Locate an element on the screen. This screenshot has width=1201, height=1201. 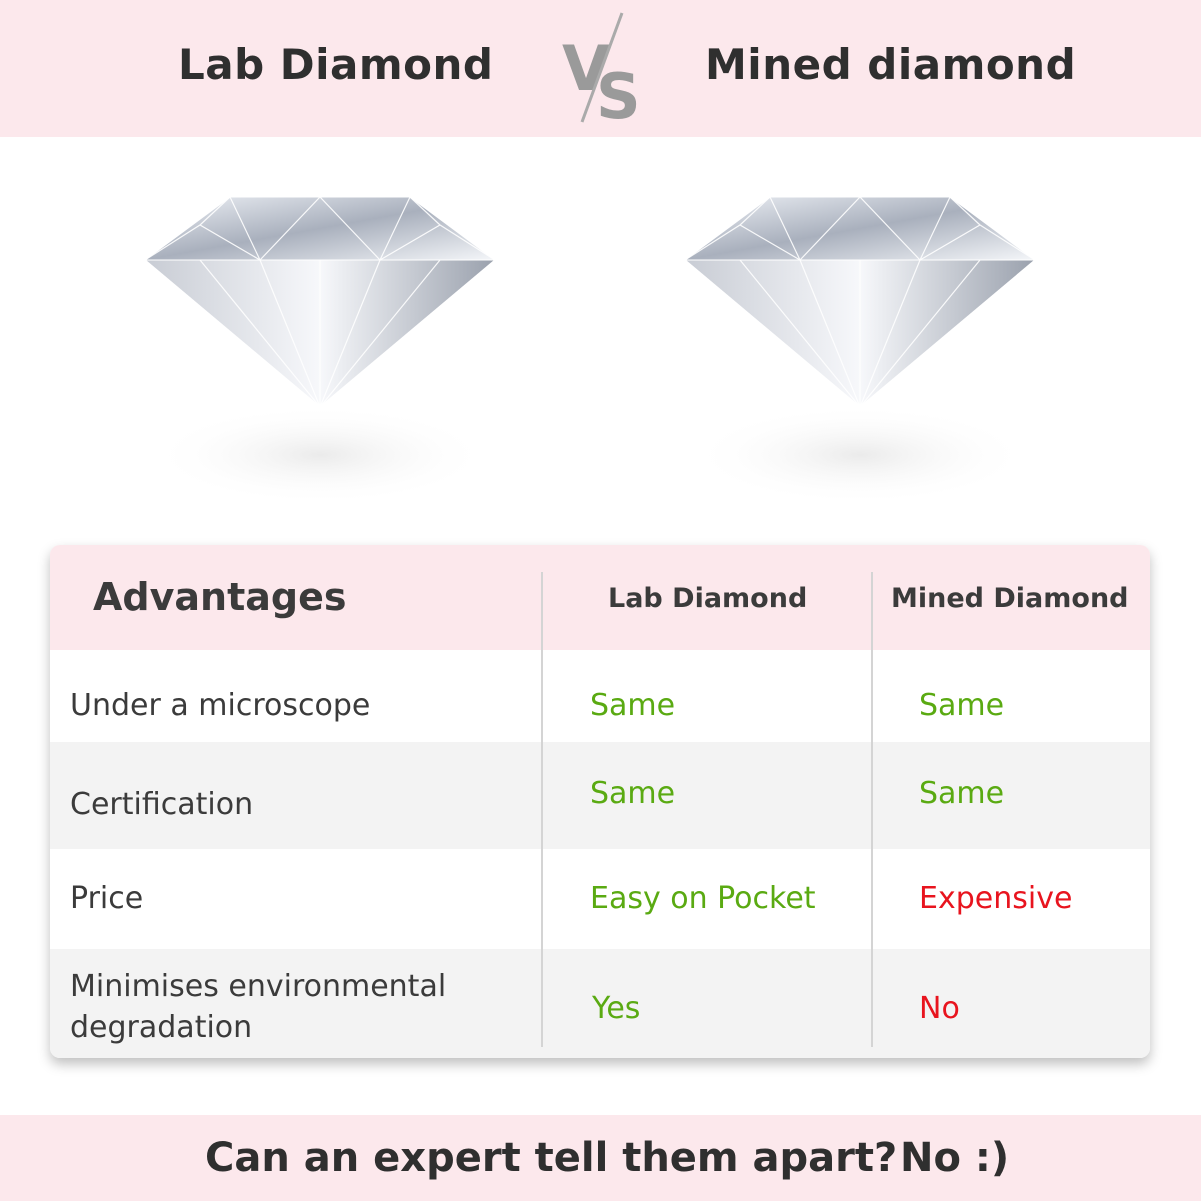
row-label: Under a microscope is located at coordinates (220, 705).